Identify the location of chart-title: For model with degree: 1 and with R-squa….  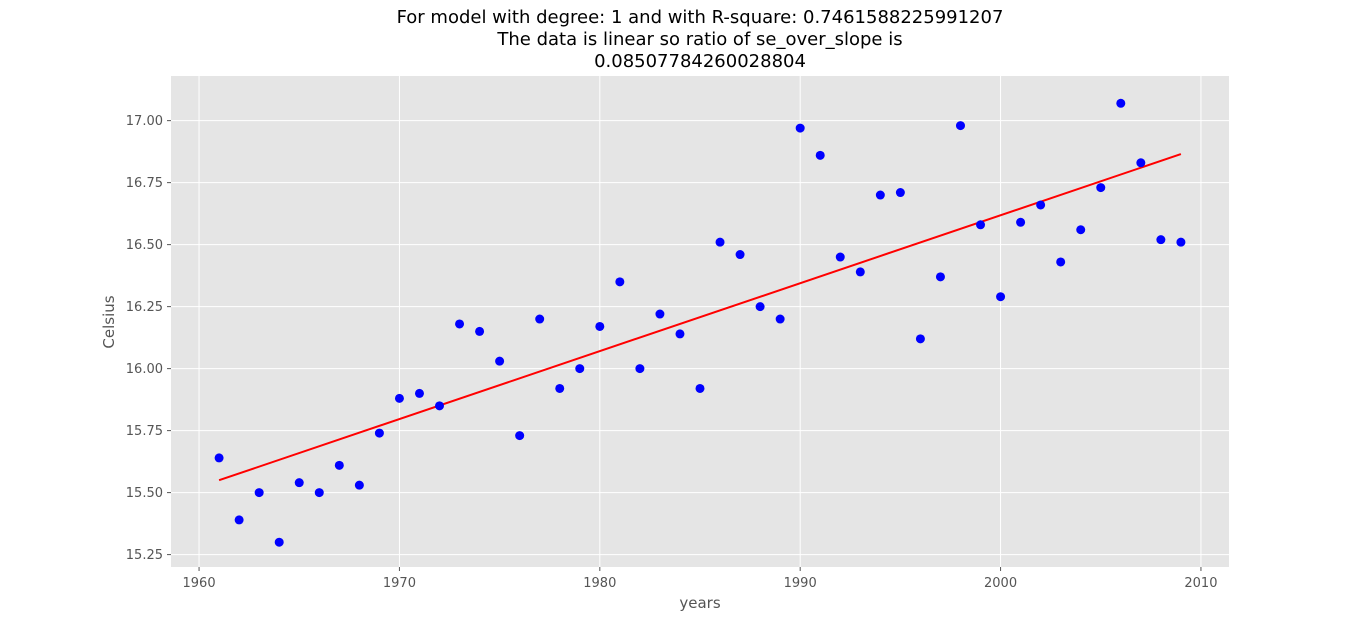
(700, 39).